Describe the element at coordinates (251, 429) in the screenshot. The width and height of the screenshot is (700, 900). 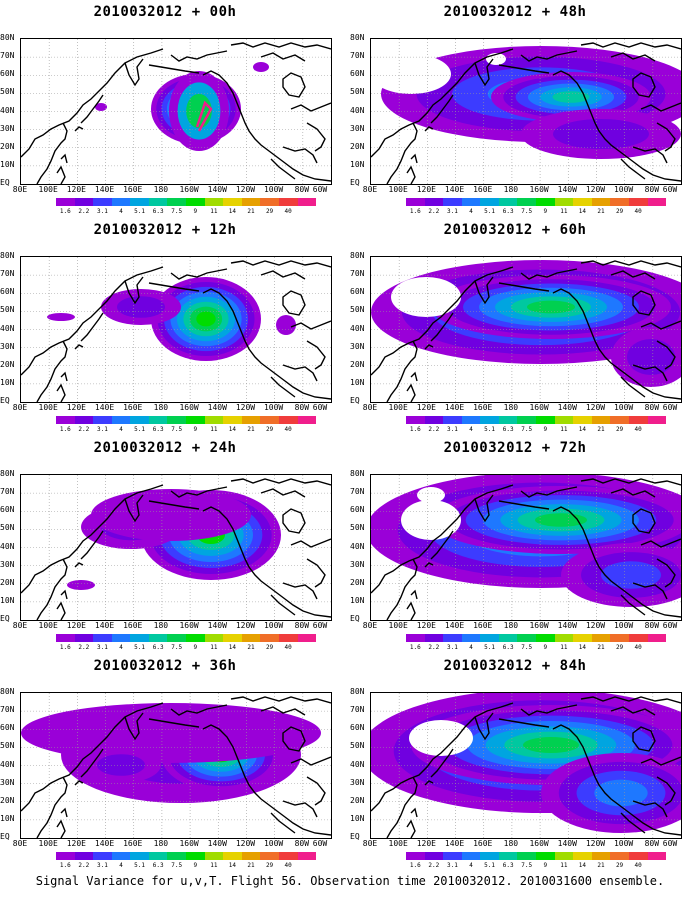
I see `colorbar-label: 21` at that location.